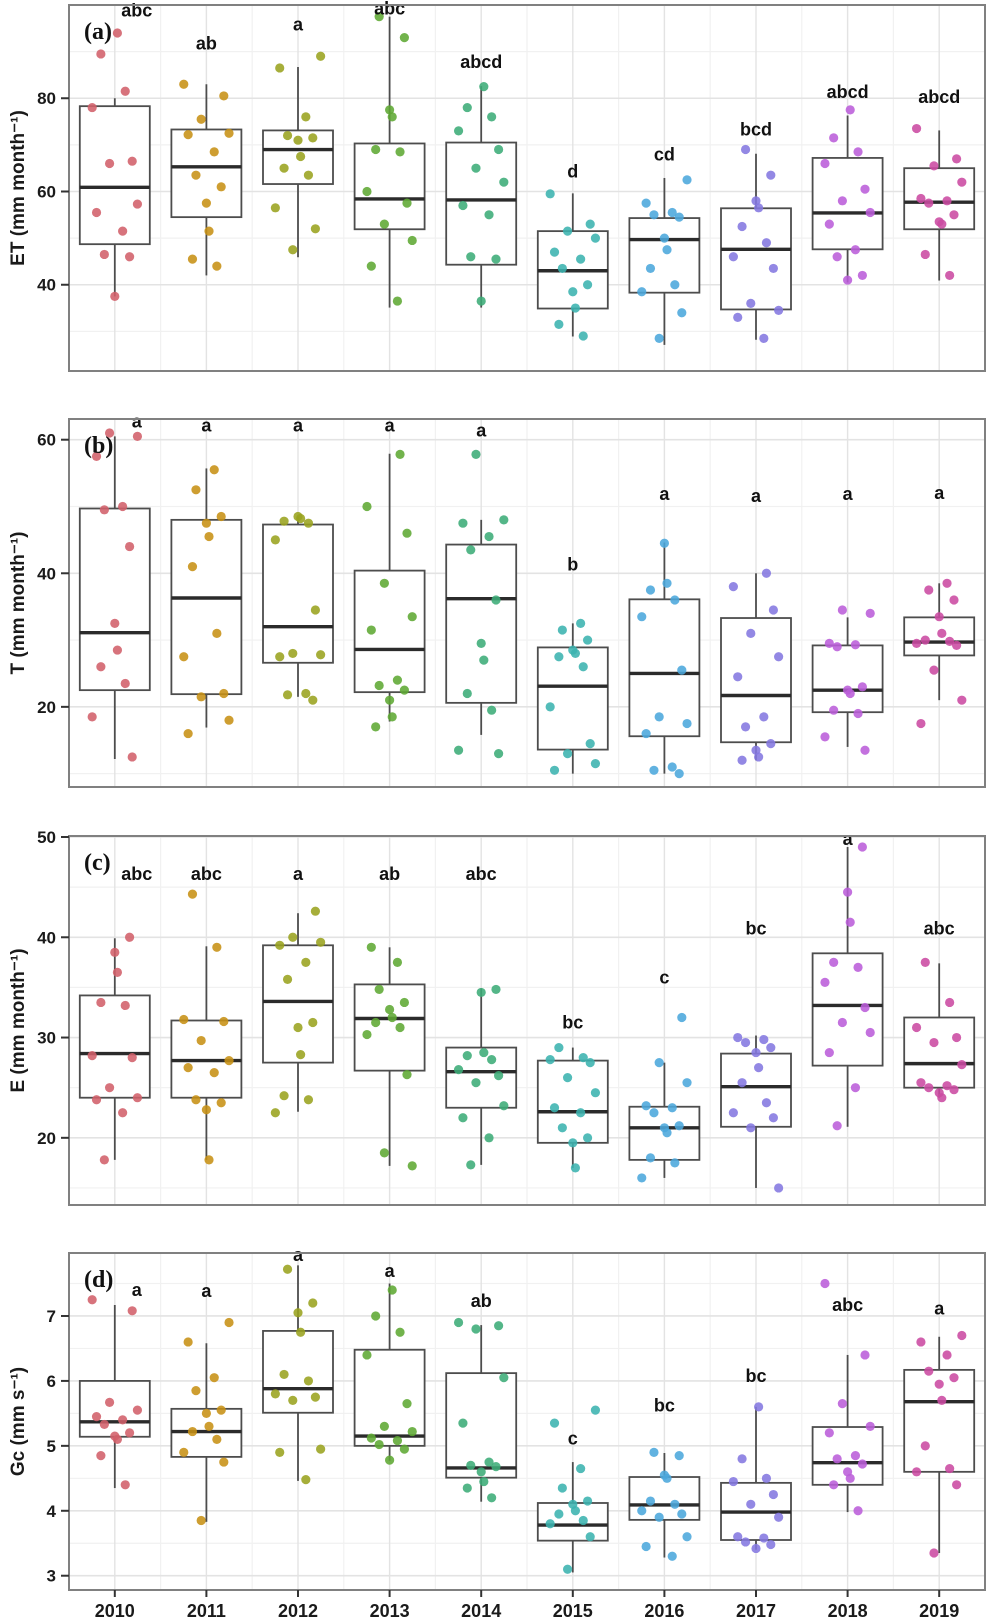 This screenshot has height=1624, width=1000. I want to click on x-tick-label-2015: 2015, so click(573, 1611).